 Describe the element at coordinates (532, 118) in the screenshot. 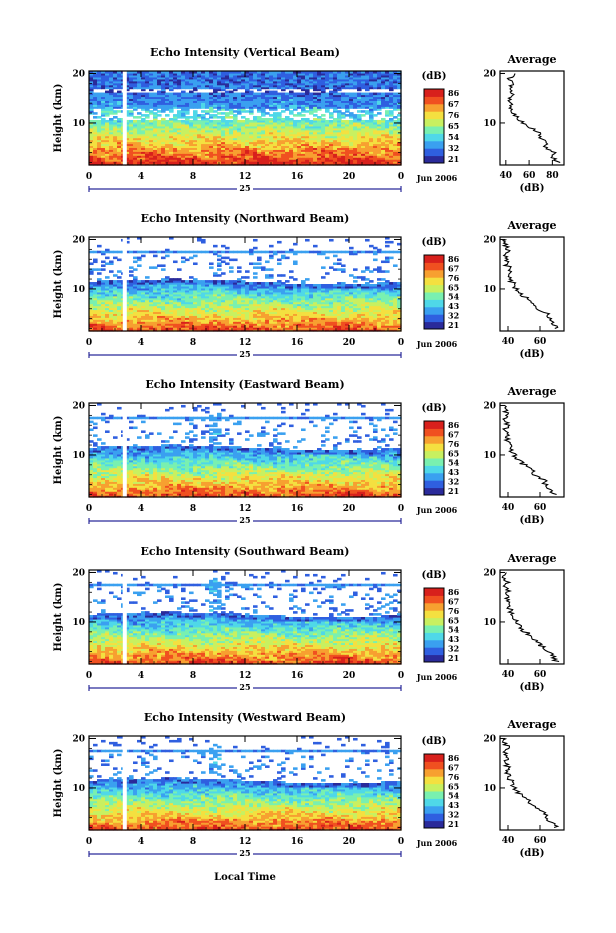

I see `profile-frame` at that location.